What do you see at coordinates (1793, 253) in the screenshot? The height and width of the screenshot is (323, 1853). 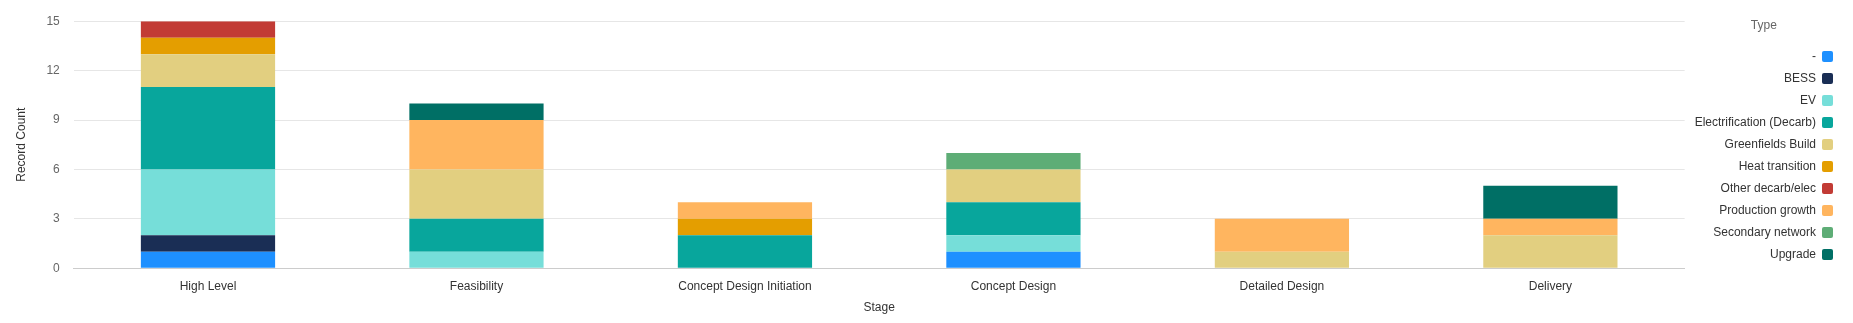 I see `legend-label: Upgrade` at bounding box center [1793, 253].